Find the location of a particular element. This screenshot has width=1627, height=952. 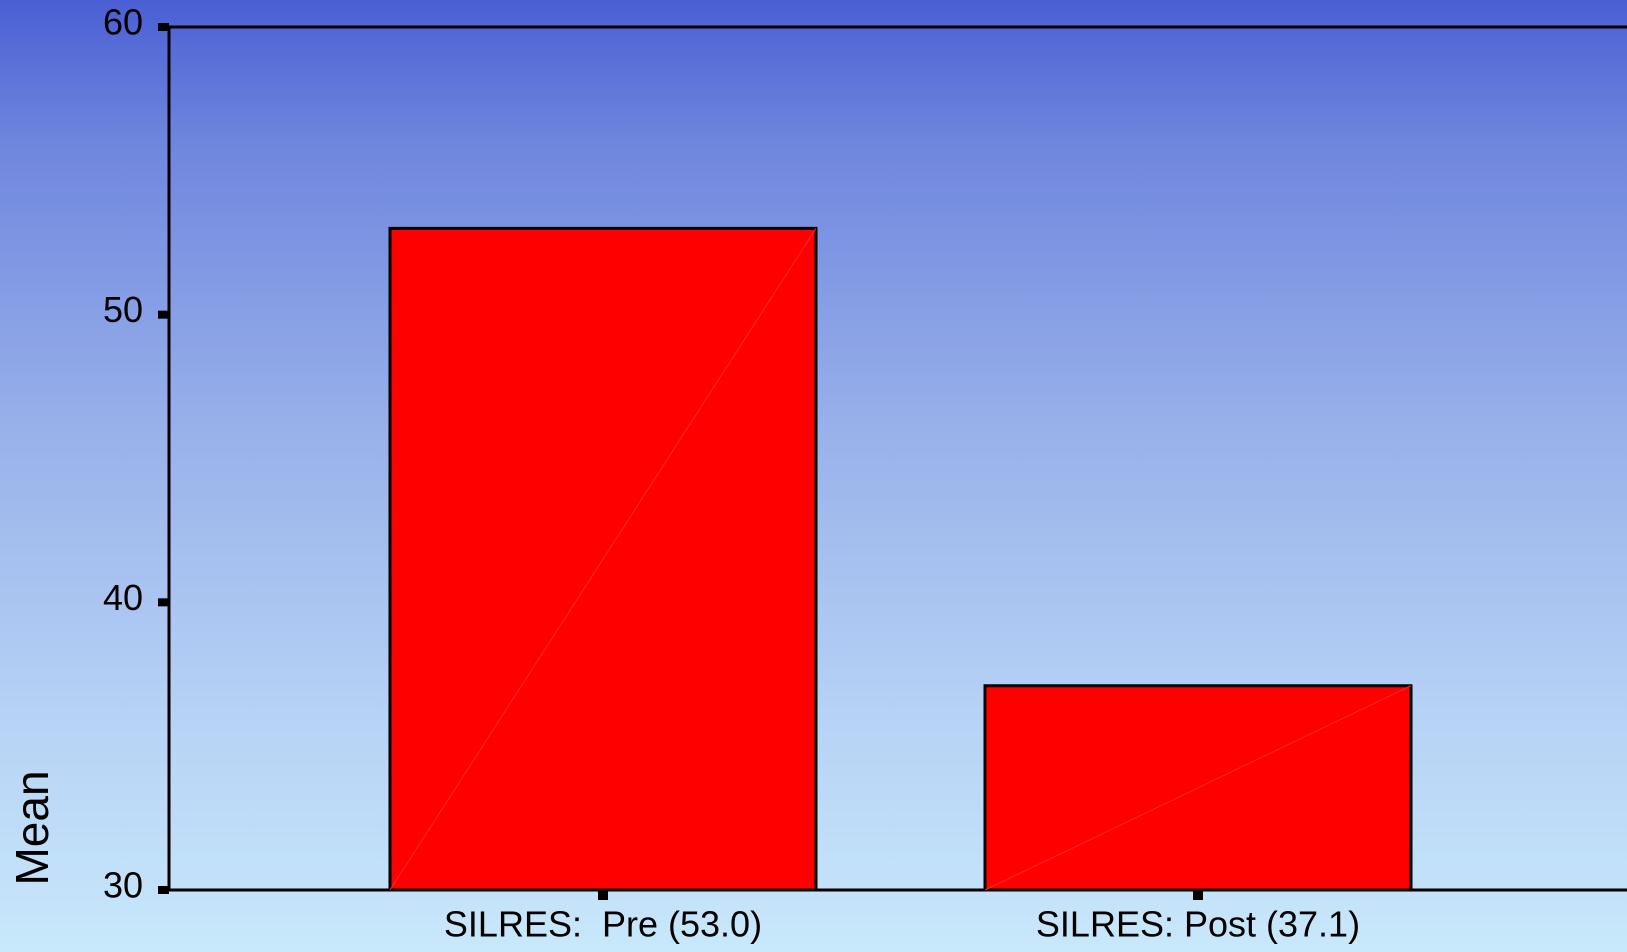

y-tick-label: 40 is located at coordinates (123, 597).